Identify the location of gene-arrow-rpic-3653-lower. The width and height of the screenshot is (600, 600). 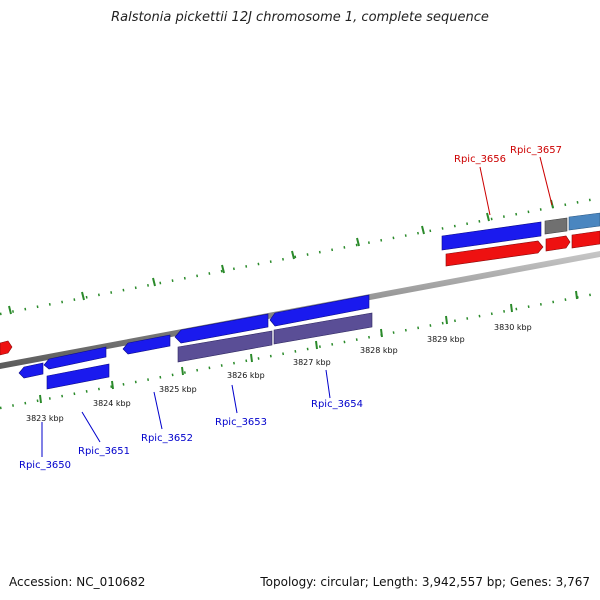
(225, 346).